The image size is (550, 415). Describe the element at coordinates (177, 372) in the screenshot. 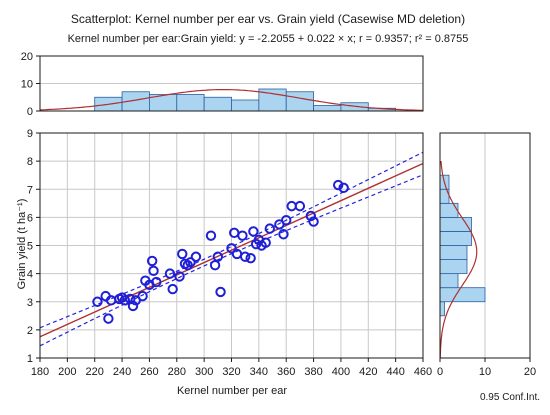

I see `x-tick-label: 280` at that location.